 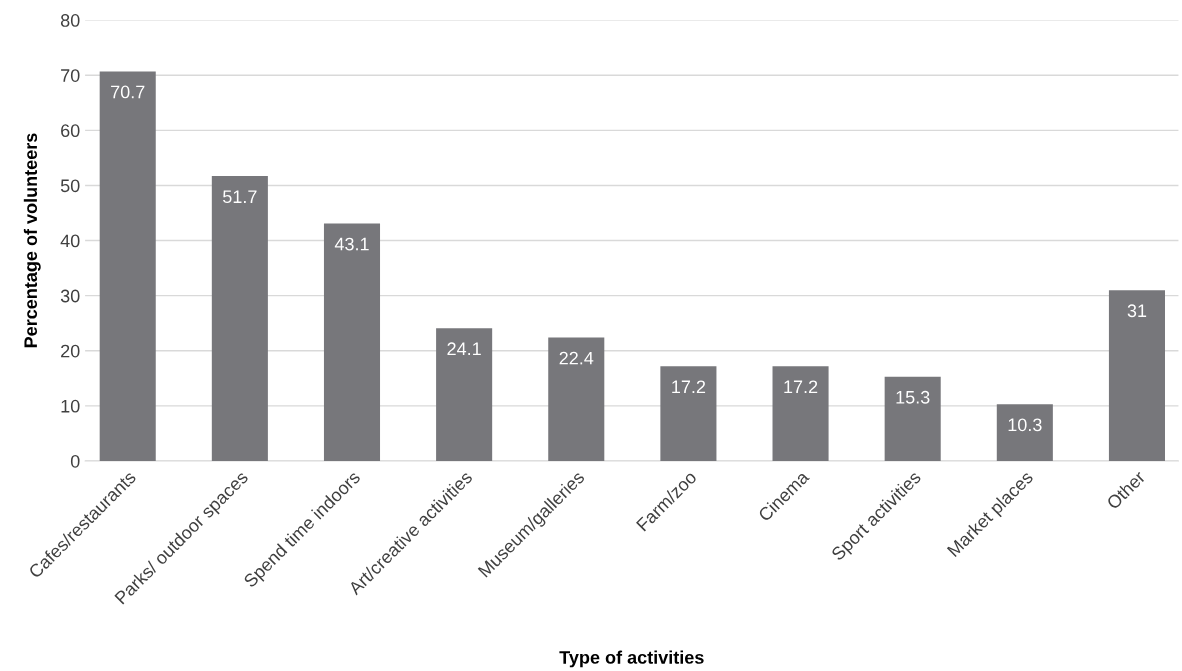 I want to click on data-label: 51.7, so click(x=240, y=197).